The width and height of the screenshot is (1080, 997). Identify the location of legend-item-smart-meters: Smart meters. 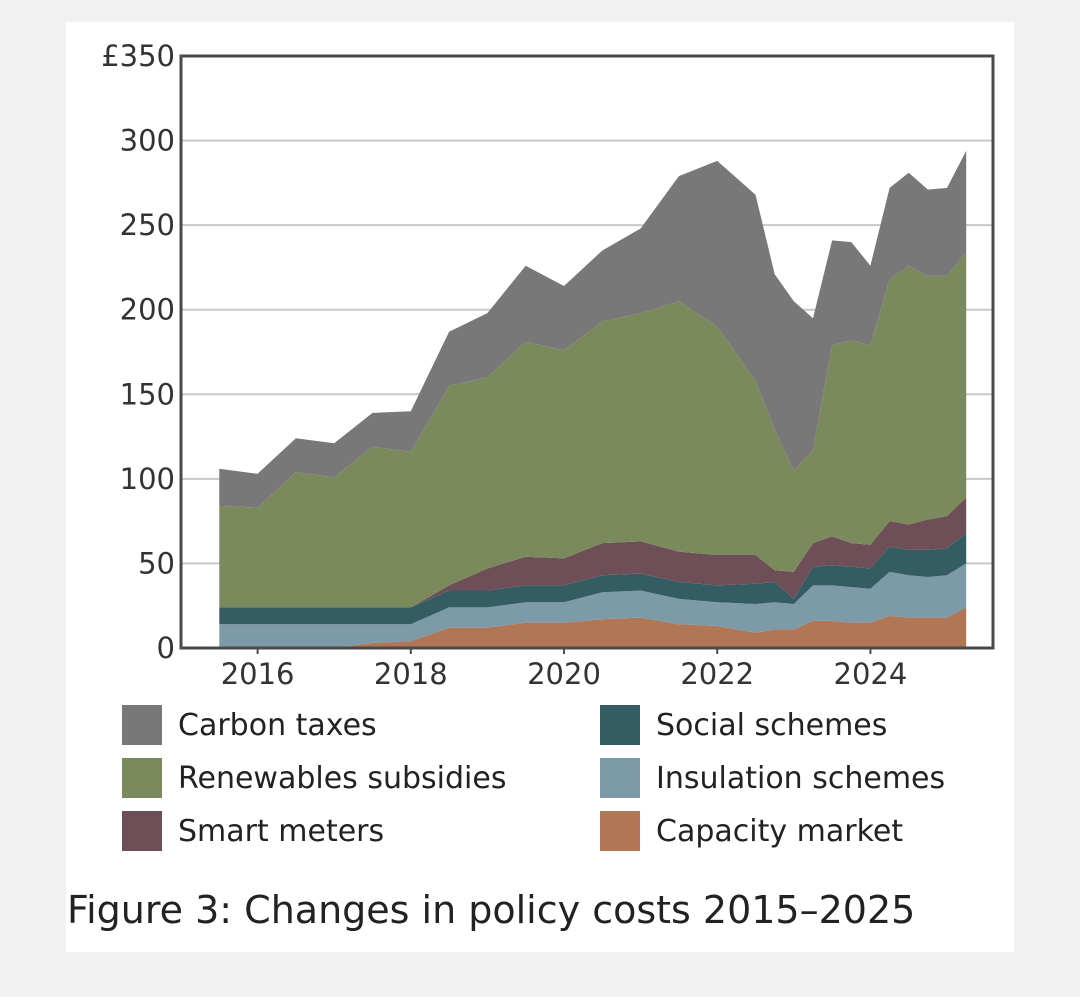
(253, 831).